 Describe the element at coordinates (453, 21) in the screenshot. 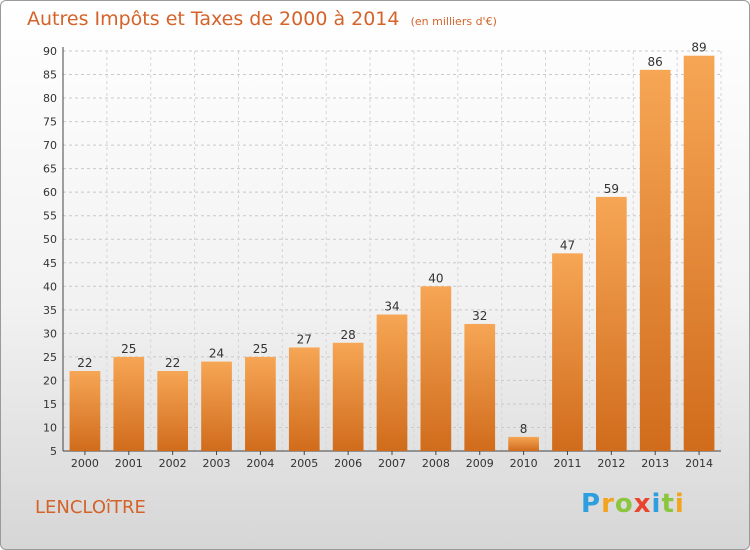

I see `title-unit: (en milliers d'€)` at that location.